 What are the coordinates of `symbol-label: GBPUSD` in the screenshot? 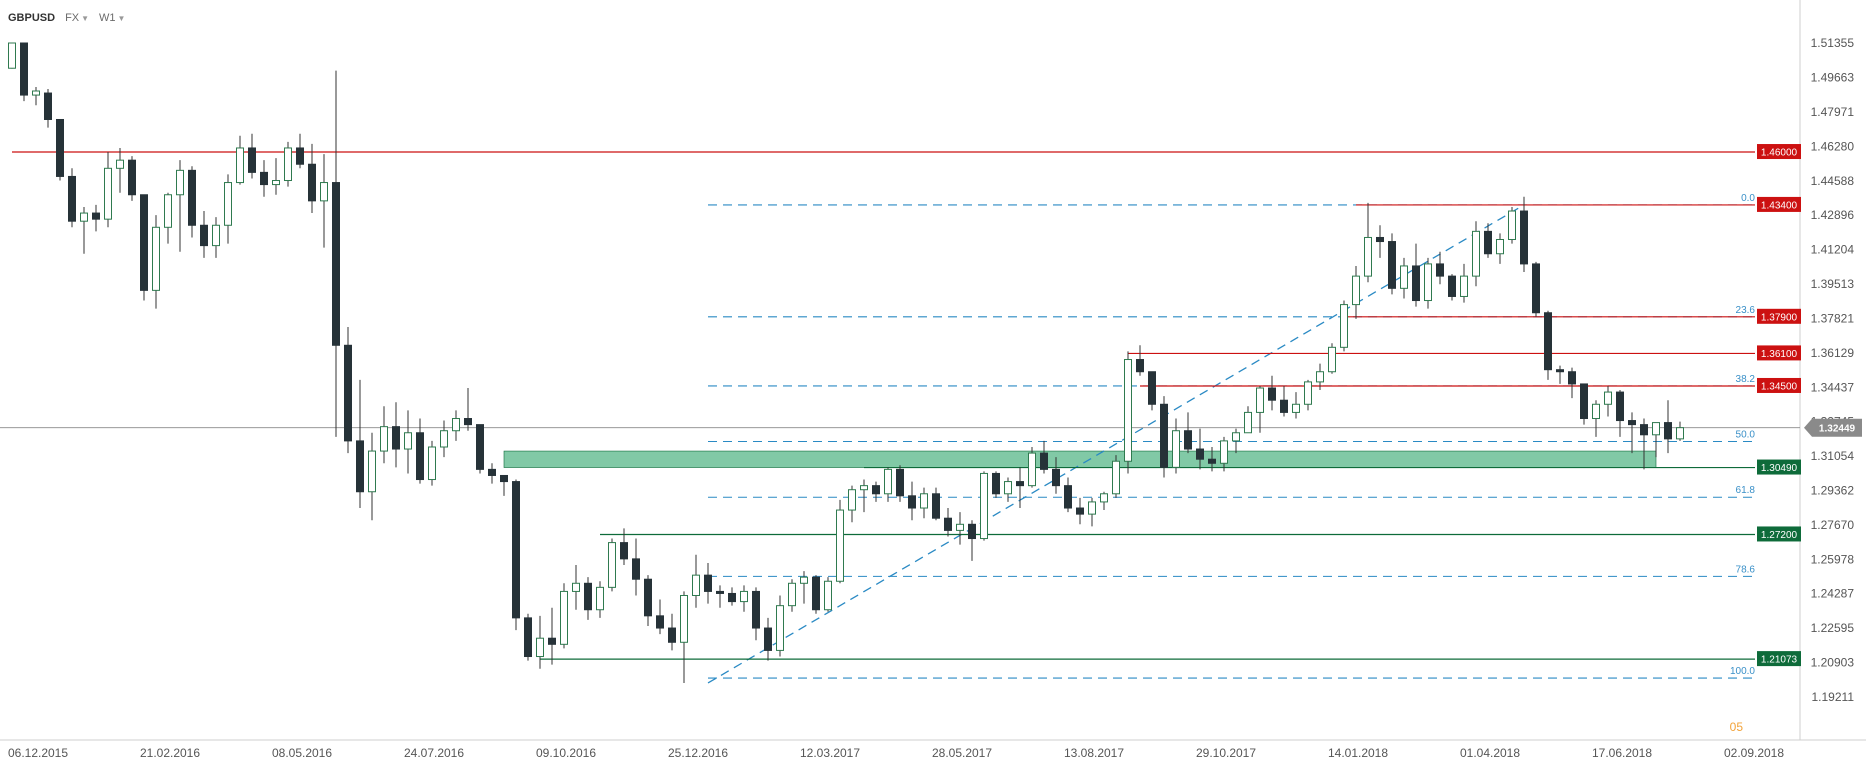 It's located at (32, 18).